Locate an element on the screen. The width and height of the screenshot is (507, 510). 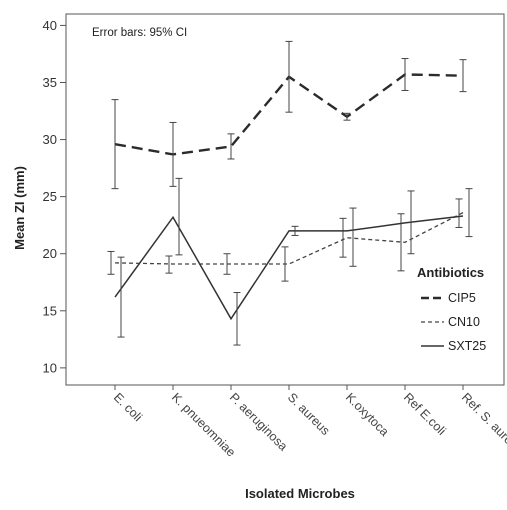
y-axis-title: Mean ZI (mm) is located at coordinates (19, 208).